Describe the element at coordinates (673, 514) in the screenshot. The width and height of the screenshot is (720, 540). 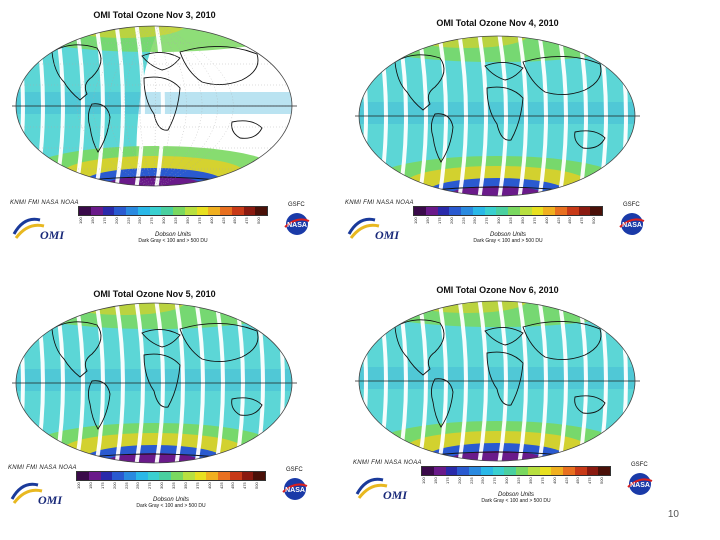
I see `page-number: 10` at that location.